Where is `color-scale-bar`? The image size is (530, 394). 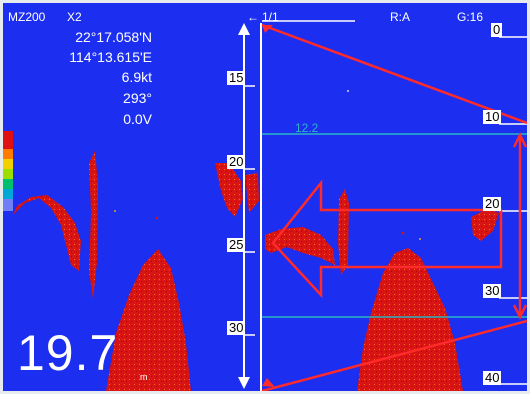
color-scale-bar is located at coordinates (8, 171).